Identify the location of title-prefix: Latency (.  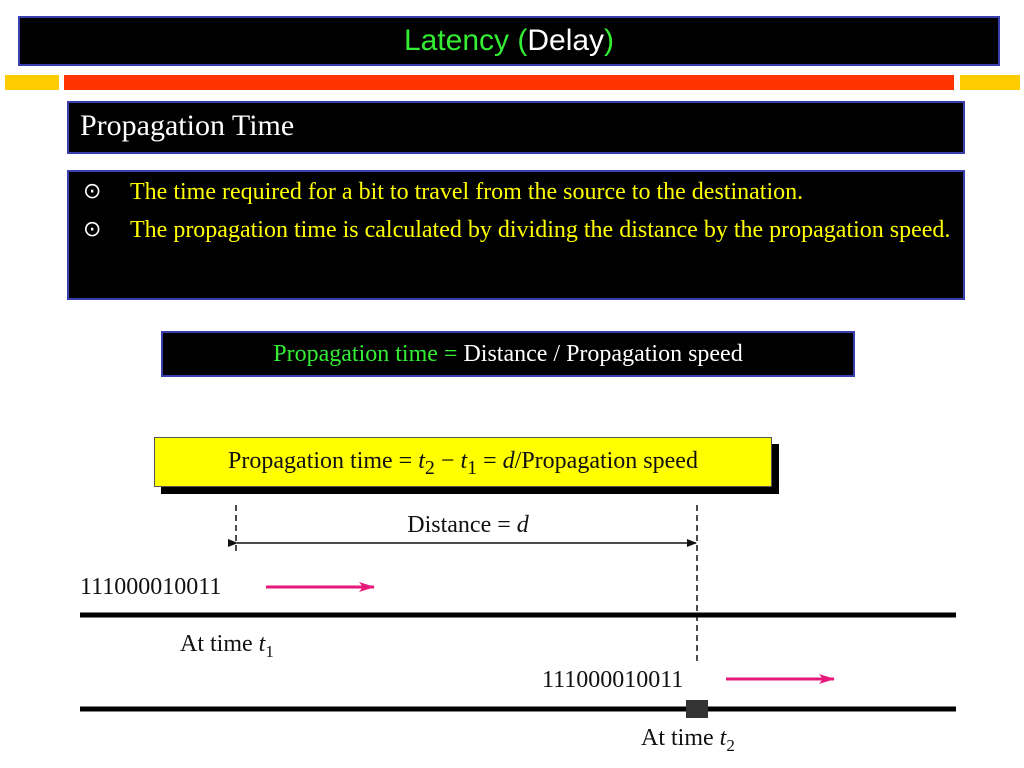
(465, 40).